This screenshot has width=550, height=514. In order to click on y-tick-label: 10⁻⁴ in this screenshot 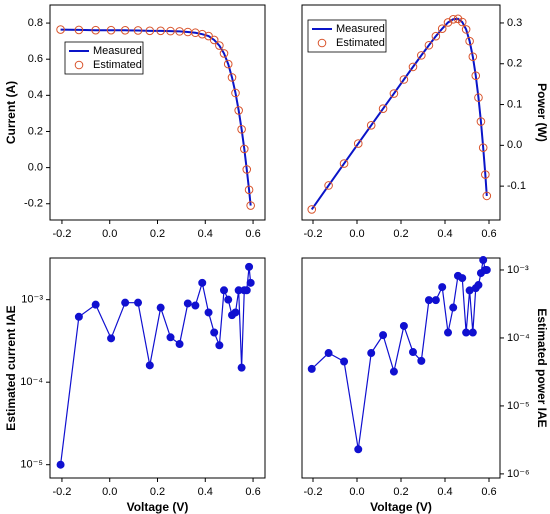, I will do `click(31, 382)`.